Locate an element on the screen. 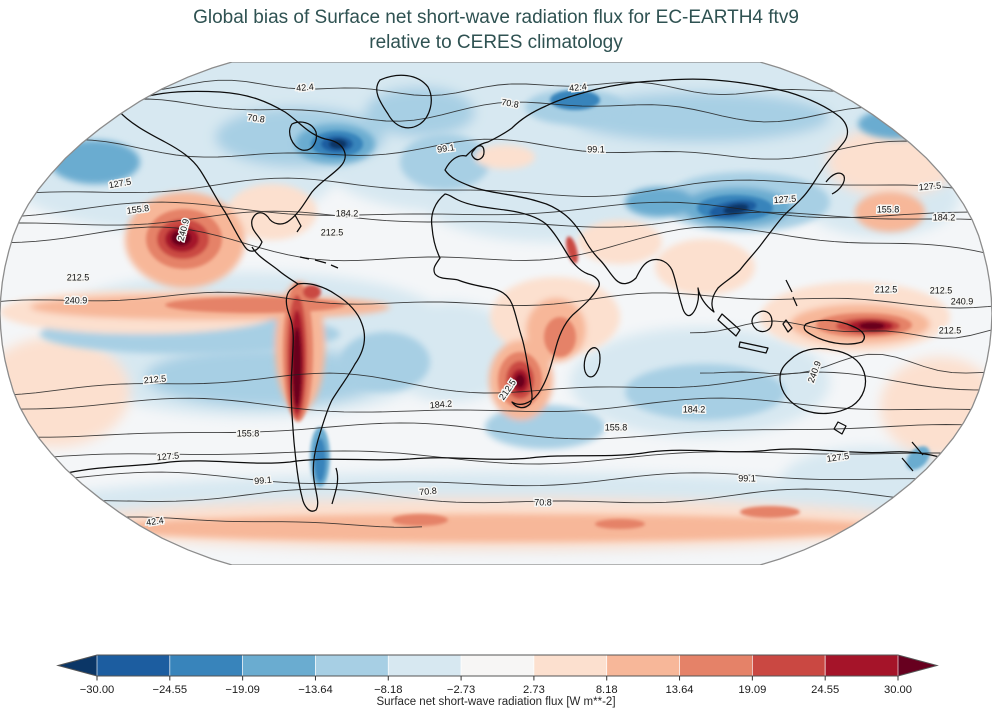  colorbar-tick-label: −19.09 is located at coordinates (242, 690).